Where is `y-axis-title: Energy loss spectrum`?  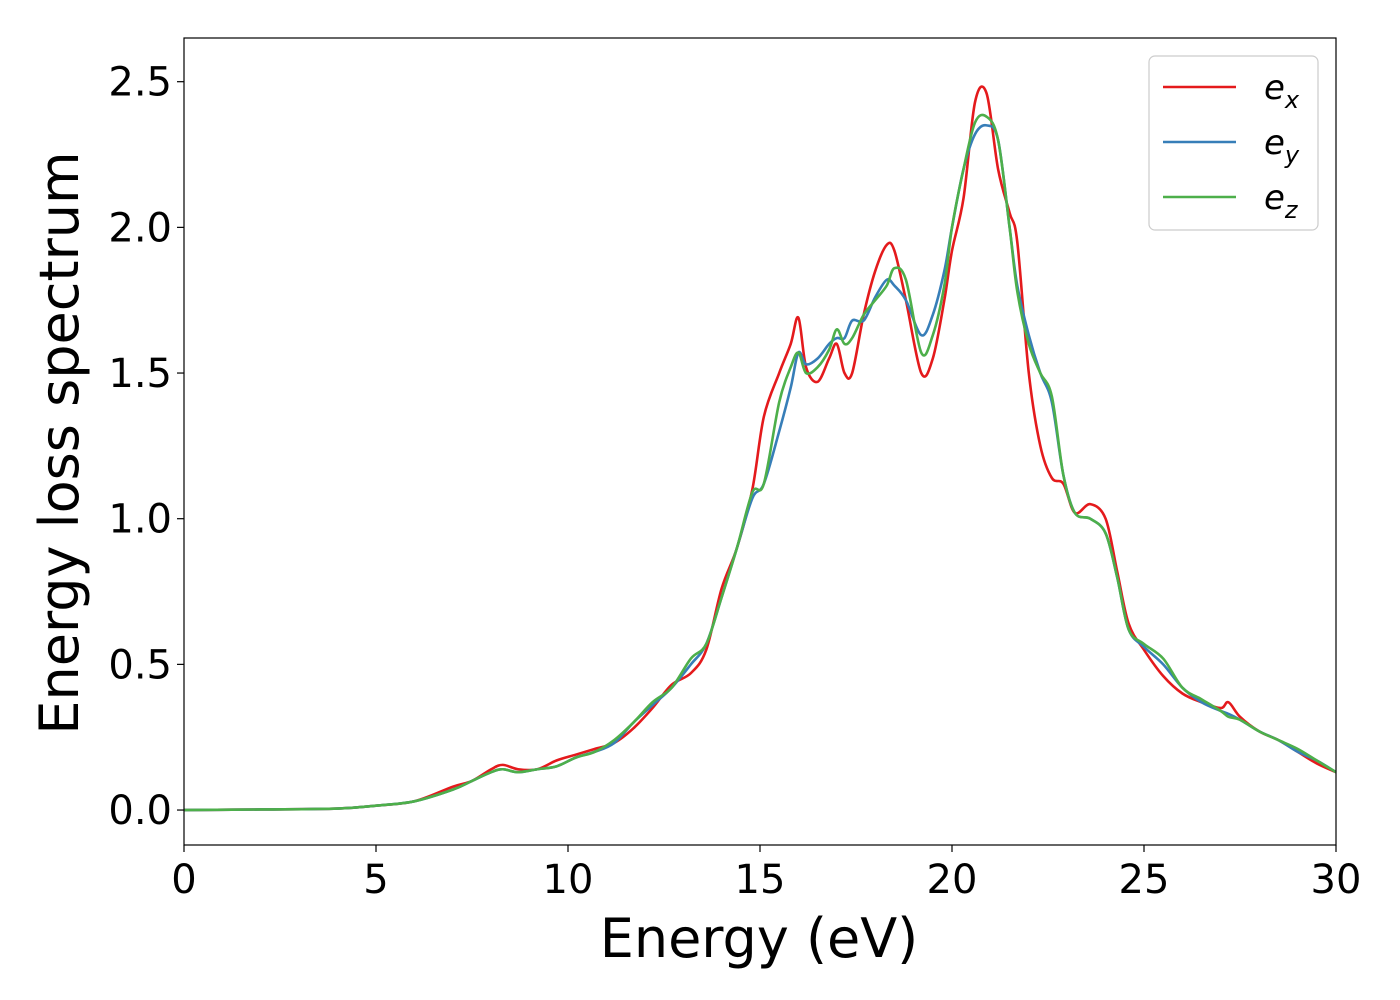
y-axis-title: Energy loss spectrum is located at coordinates (59, 442).